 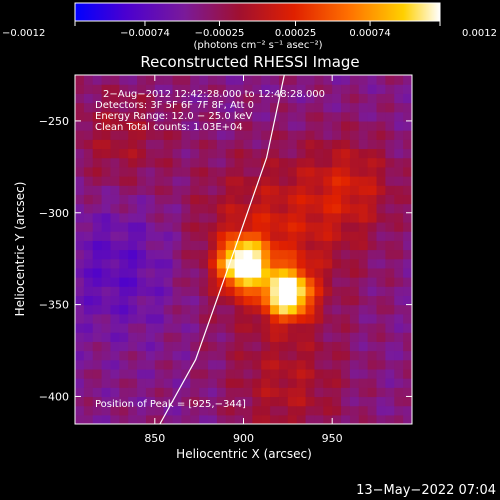 I want to click on x-tick-label: 850, so click(x=154, y=438).